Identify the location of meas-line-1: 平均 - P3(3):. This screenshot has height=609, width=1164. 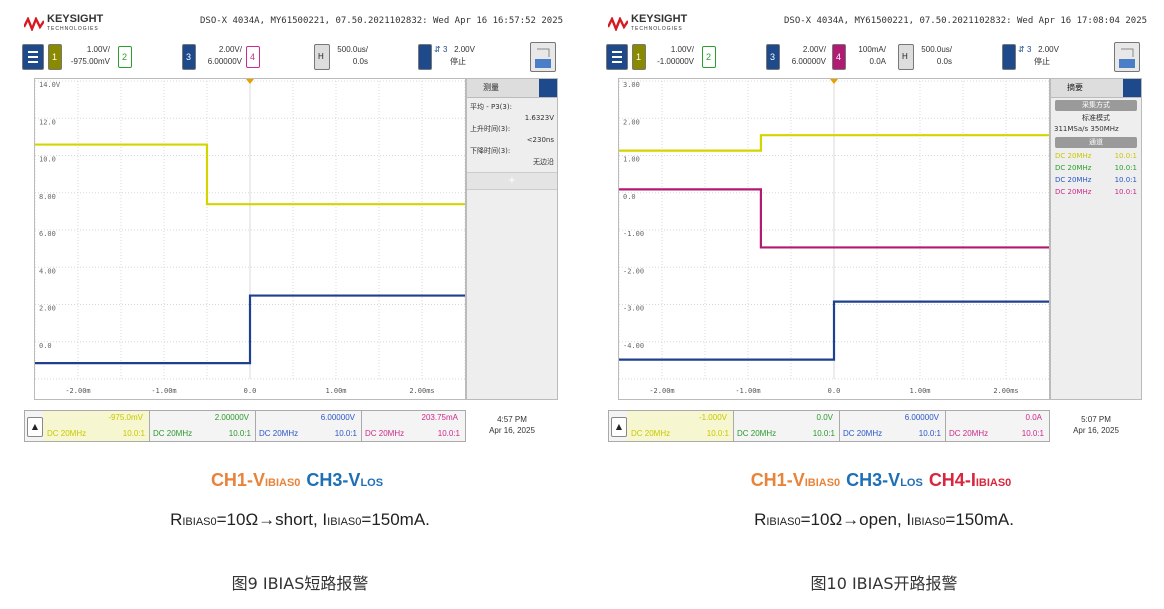
(491, 107).